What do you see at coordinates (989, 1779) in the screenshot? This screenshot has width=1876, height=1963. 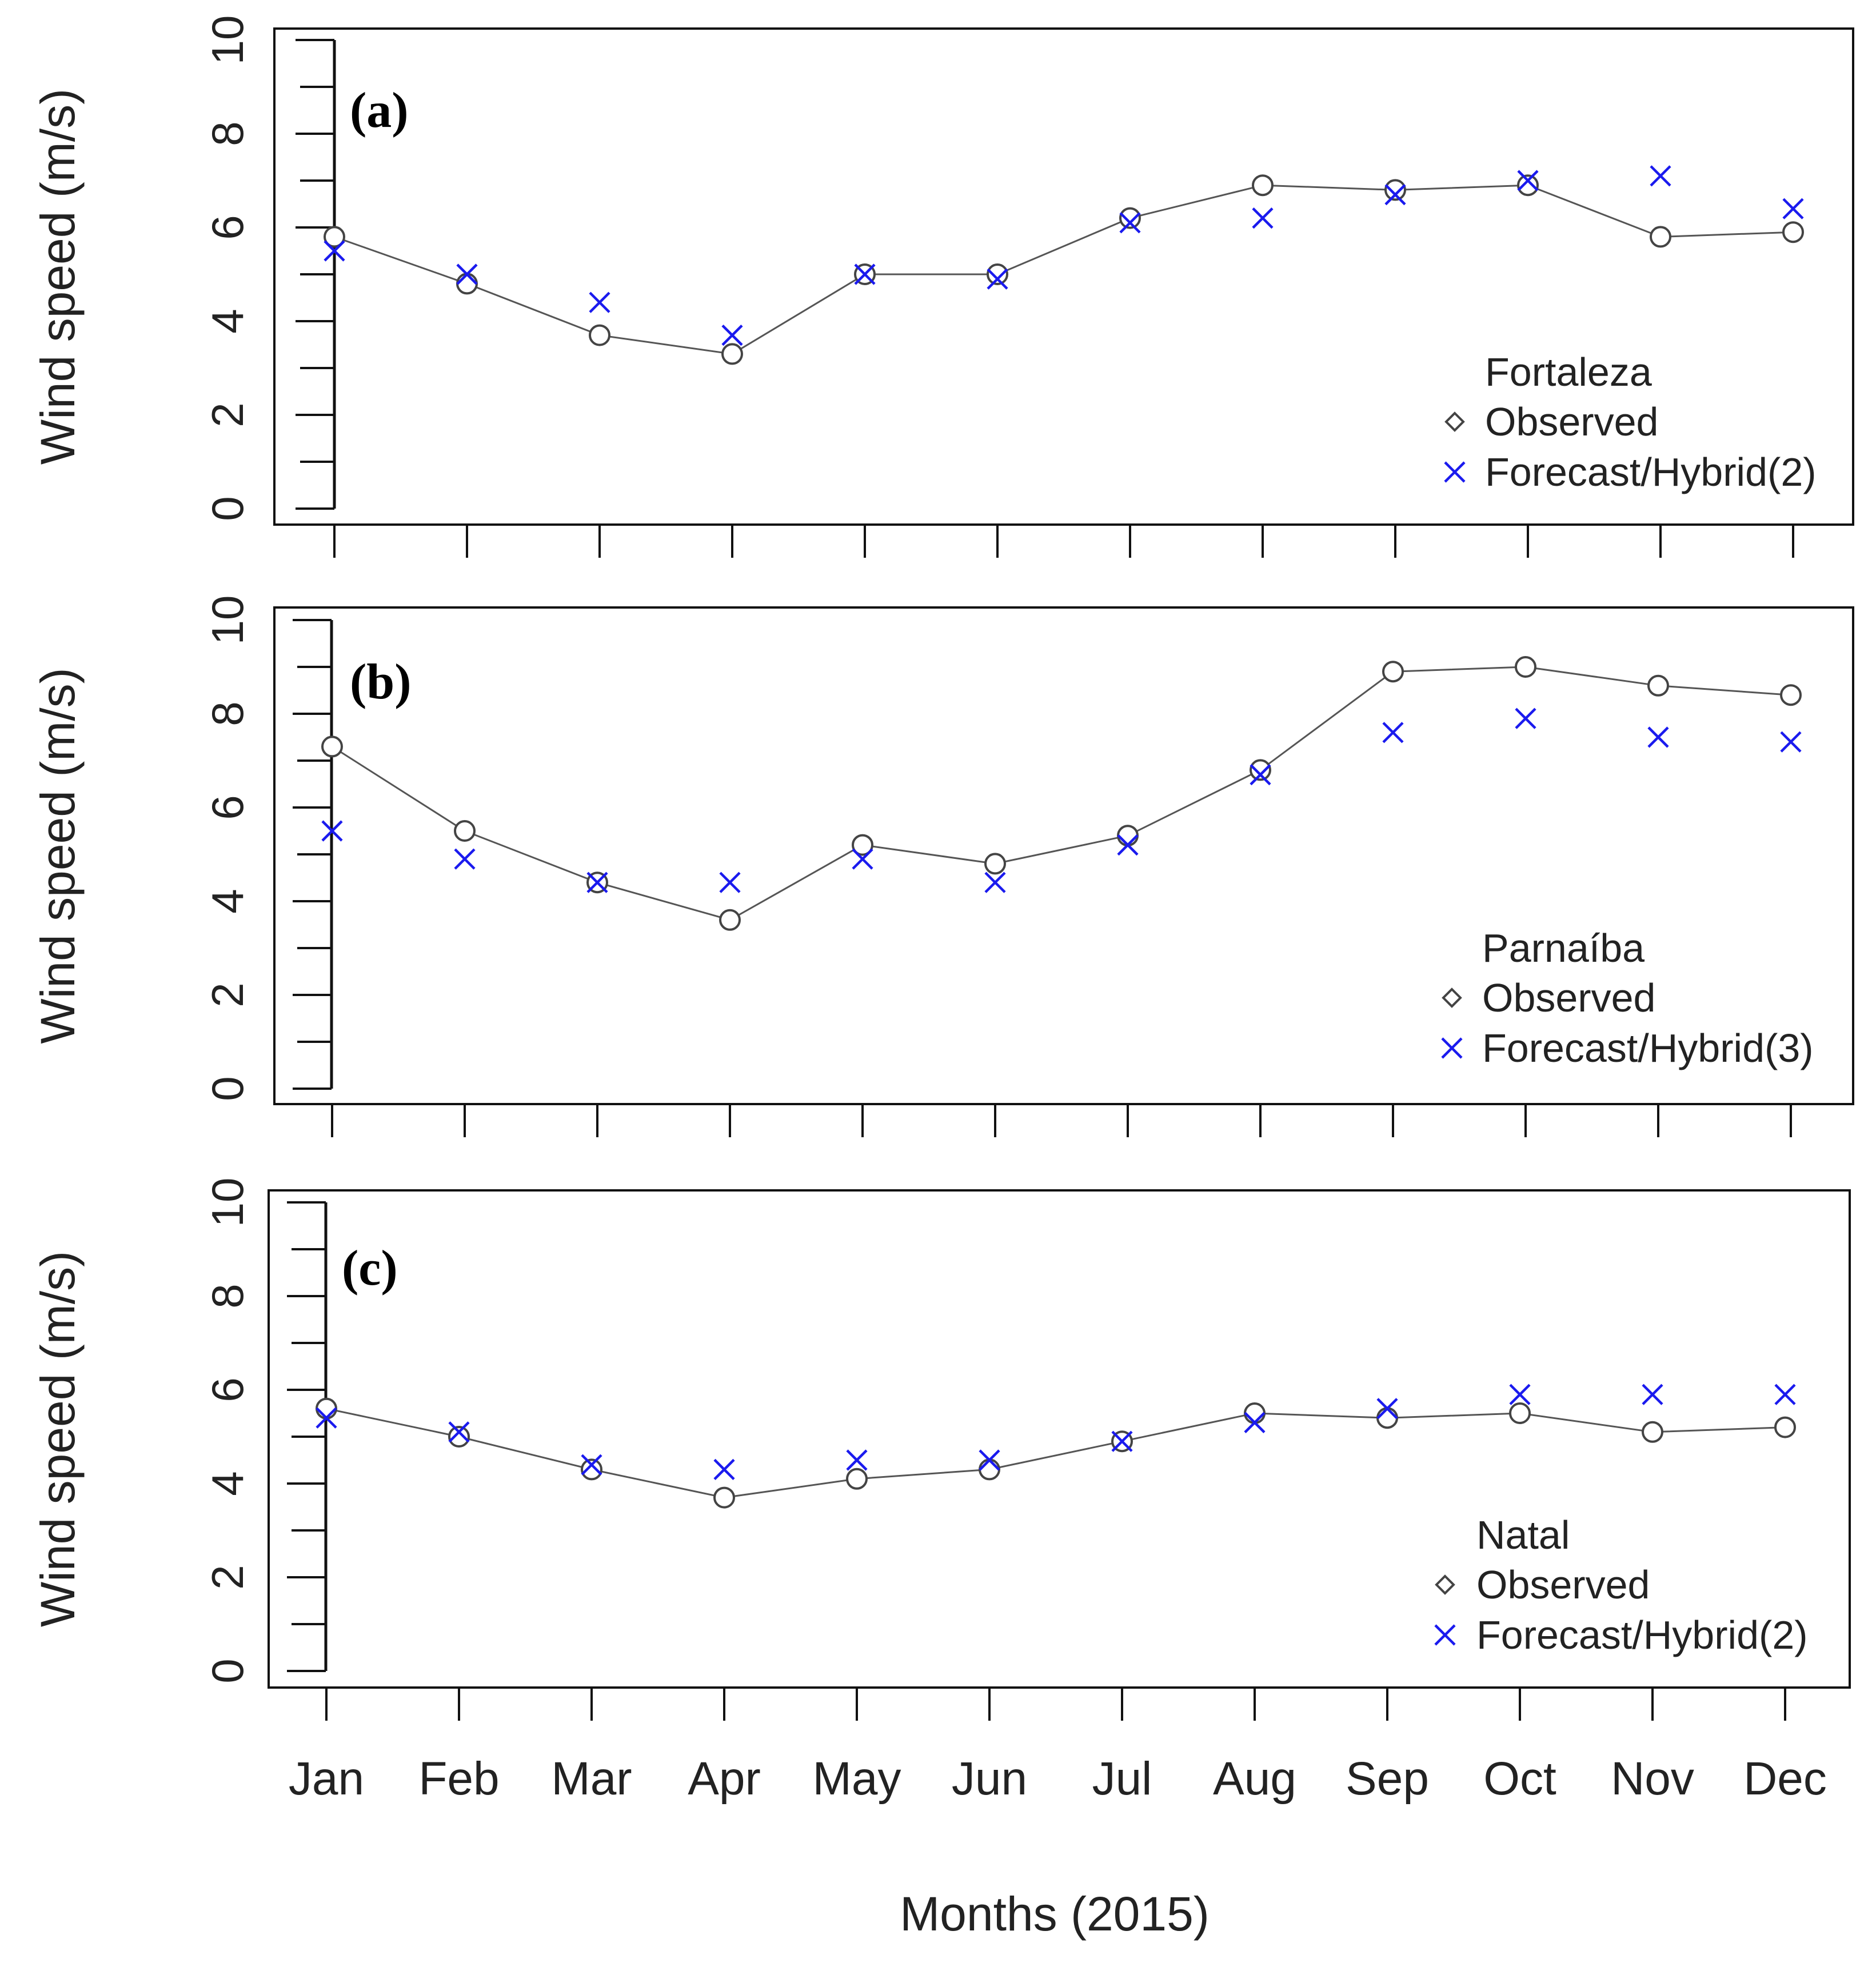 I see `x-tick-label: Jun` at bounding box center [989, 1779].